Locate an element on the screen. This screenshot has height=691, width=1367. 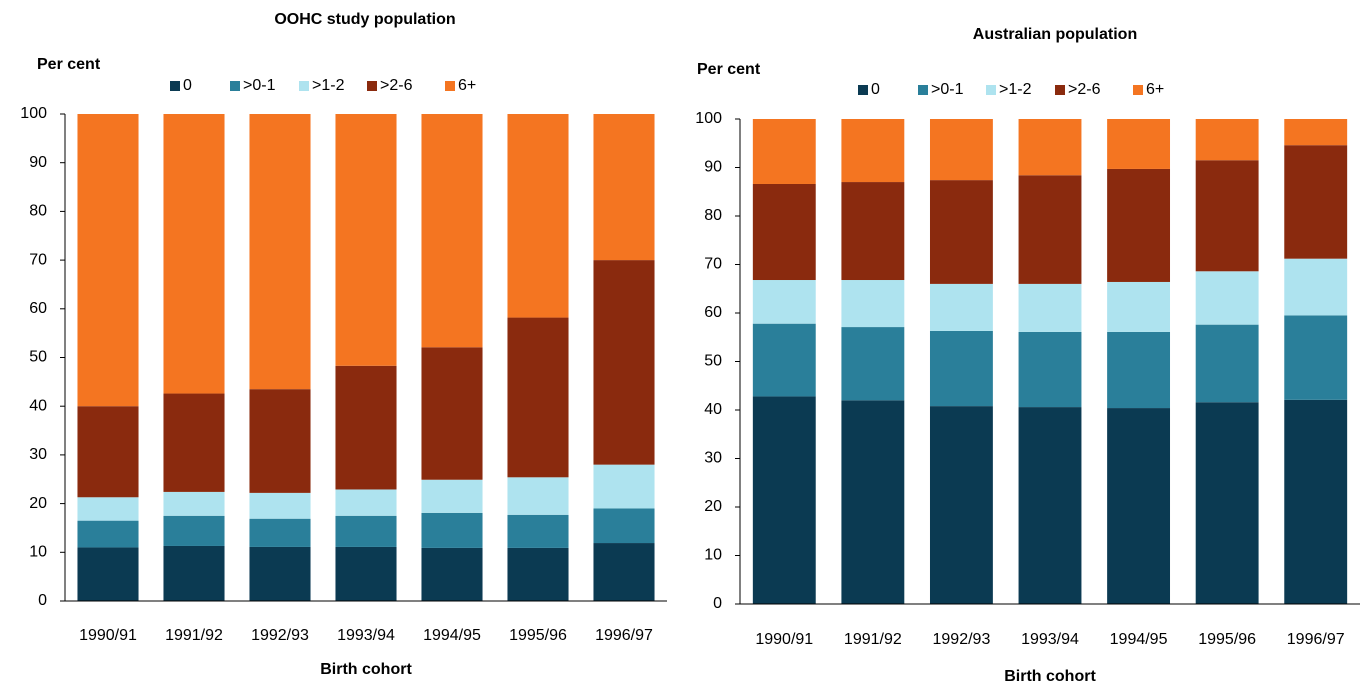
x-tick-label: 1994/95 is located at coordinates (1139, 639).